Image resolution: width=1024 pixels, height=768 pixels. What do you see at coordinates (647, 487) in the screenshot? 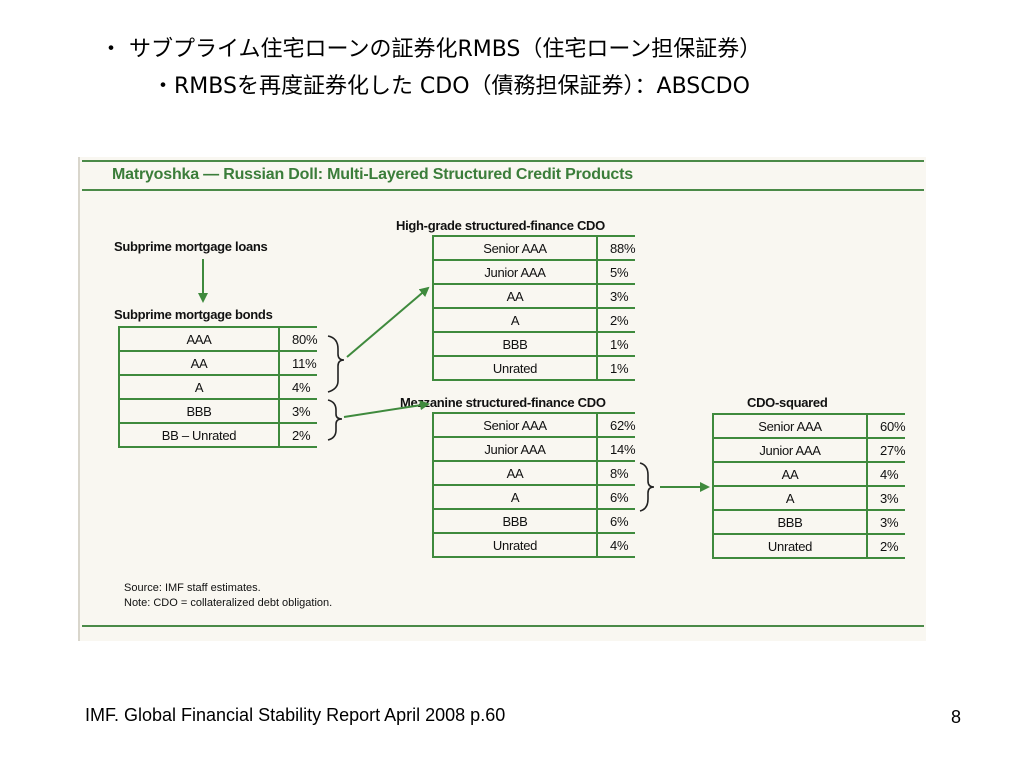
I see `mezz-brace` at bounding box center [647, 487].